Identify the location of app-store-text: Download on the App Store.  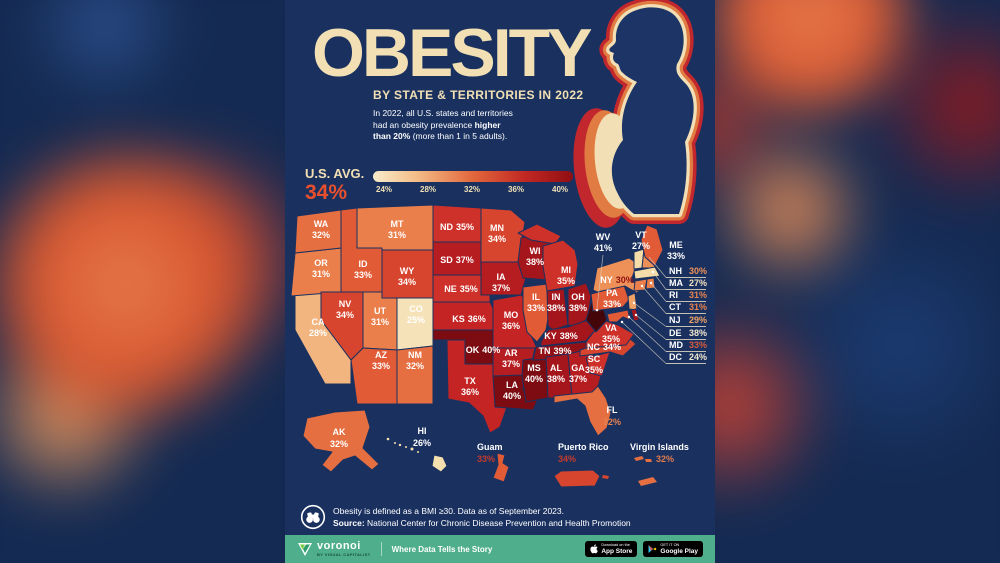
(616, 549).